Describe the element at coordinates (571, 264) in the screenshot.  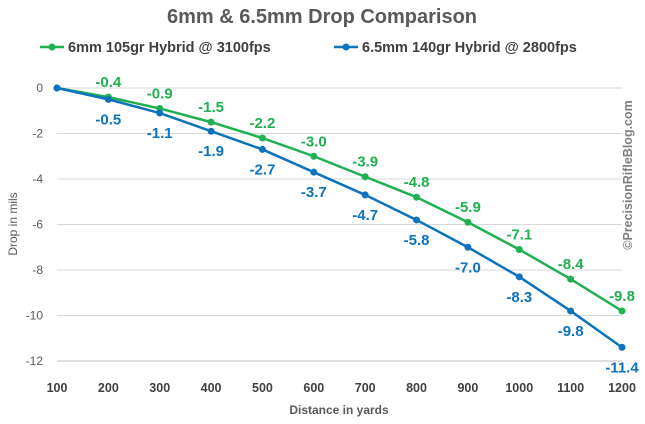
I see `data-label: -8.4` at that location.